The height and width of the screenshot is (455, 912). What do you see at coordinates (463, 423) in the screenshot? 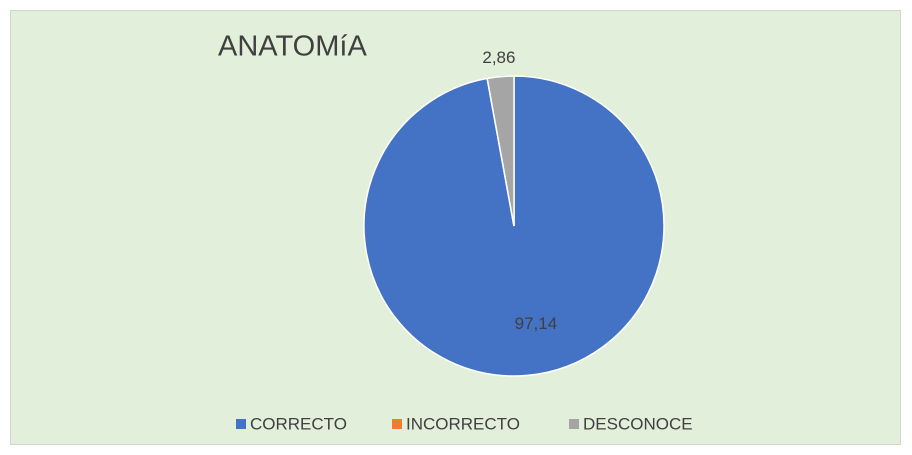
I see `legend-label: INCORRECTO` at bounding box center [463, 423].